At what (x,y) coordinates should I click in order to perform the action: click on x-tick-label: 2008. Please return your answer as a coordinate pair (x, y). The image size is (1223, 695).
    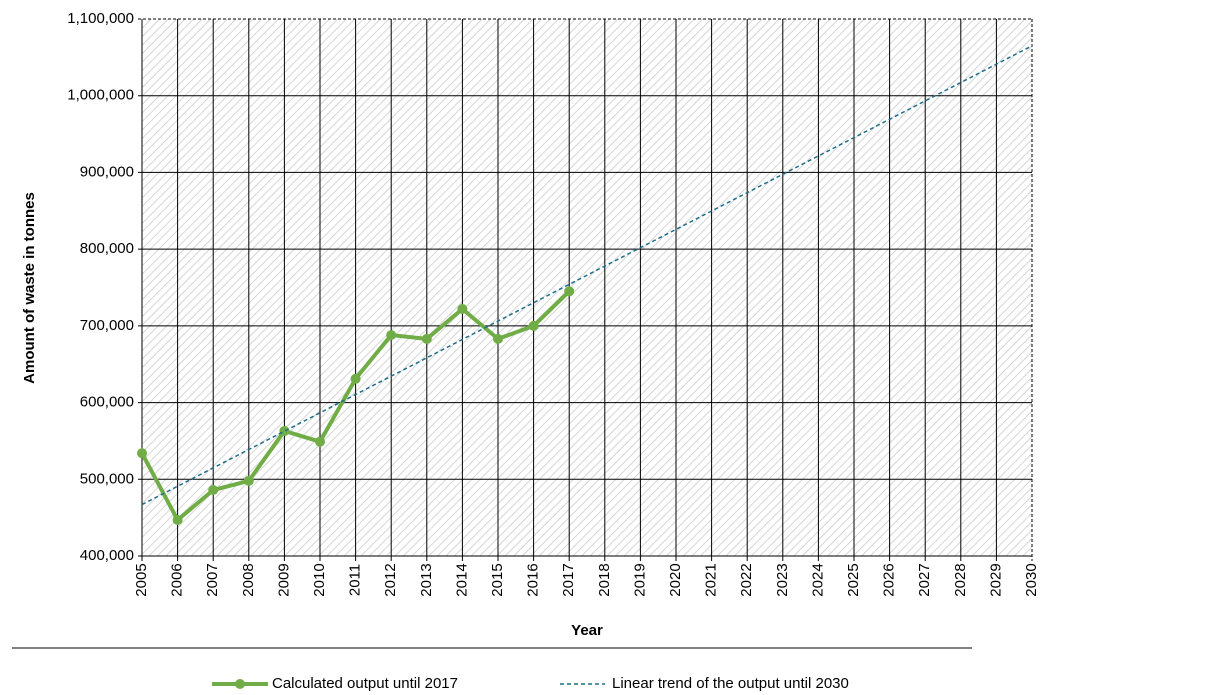
    Looking at the image, I should click on (248, 579).